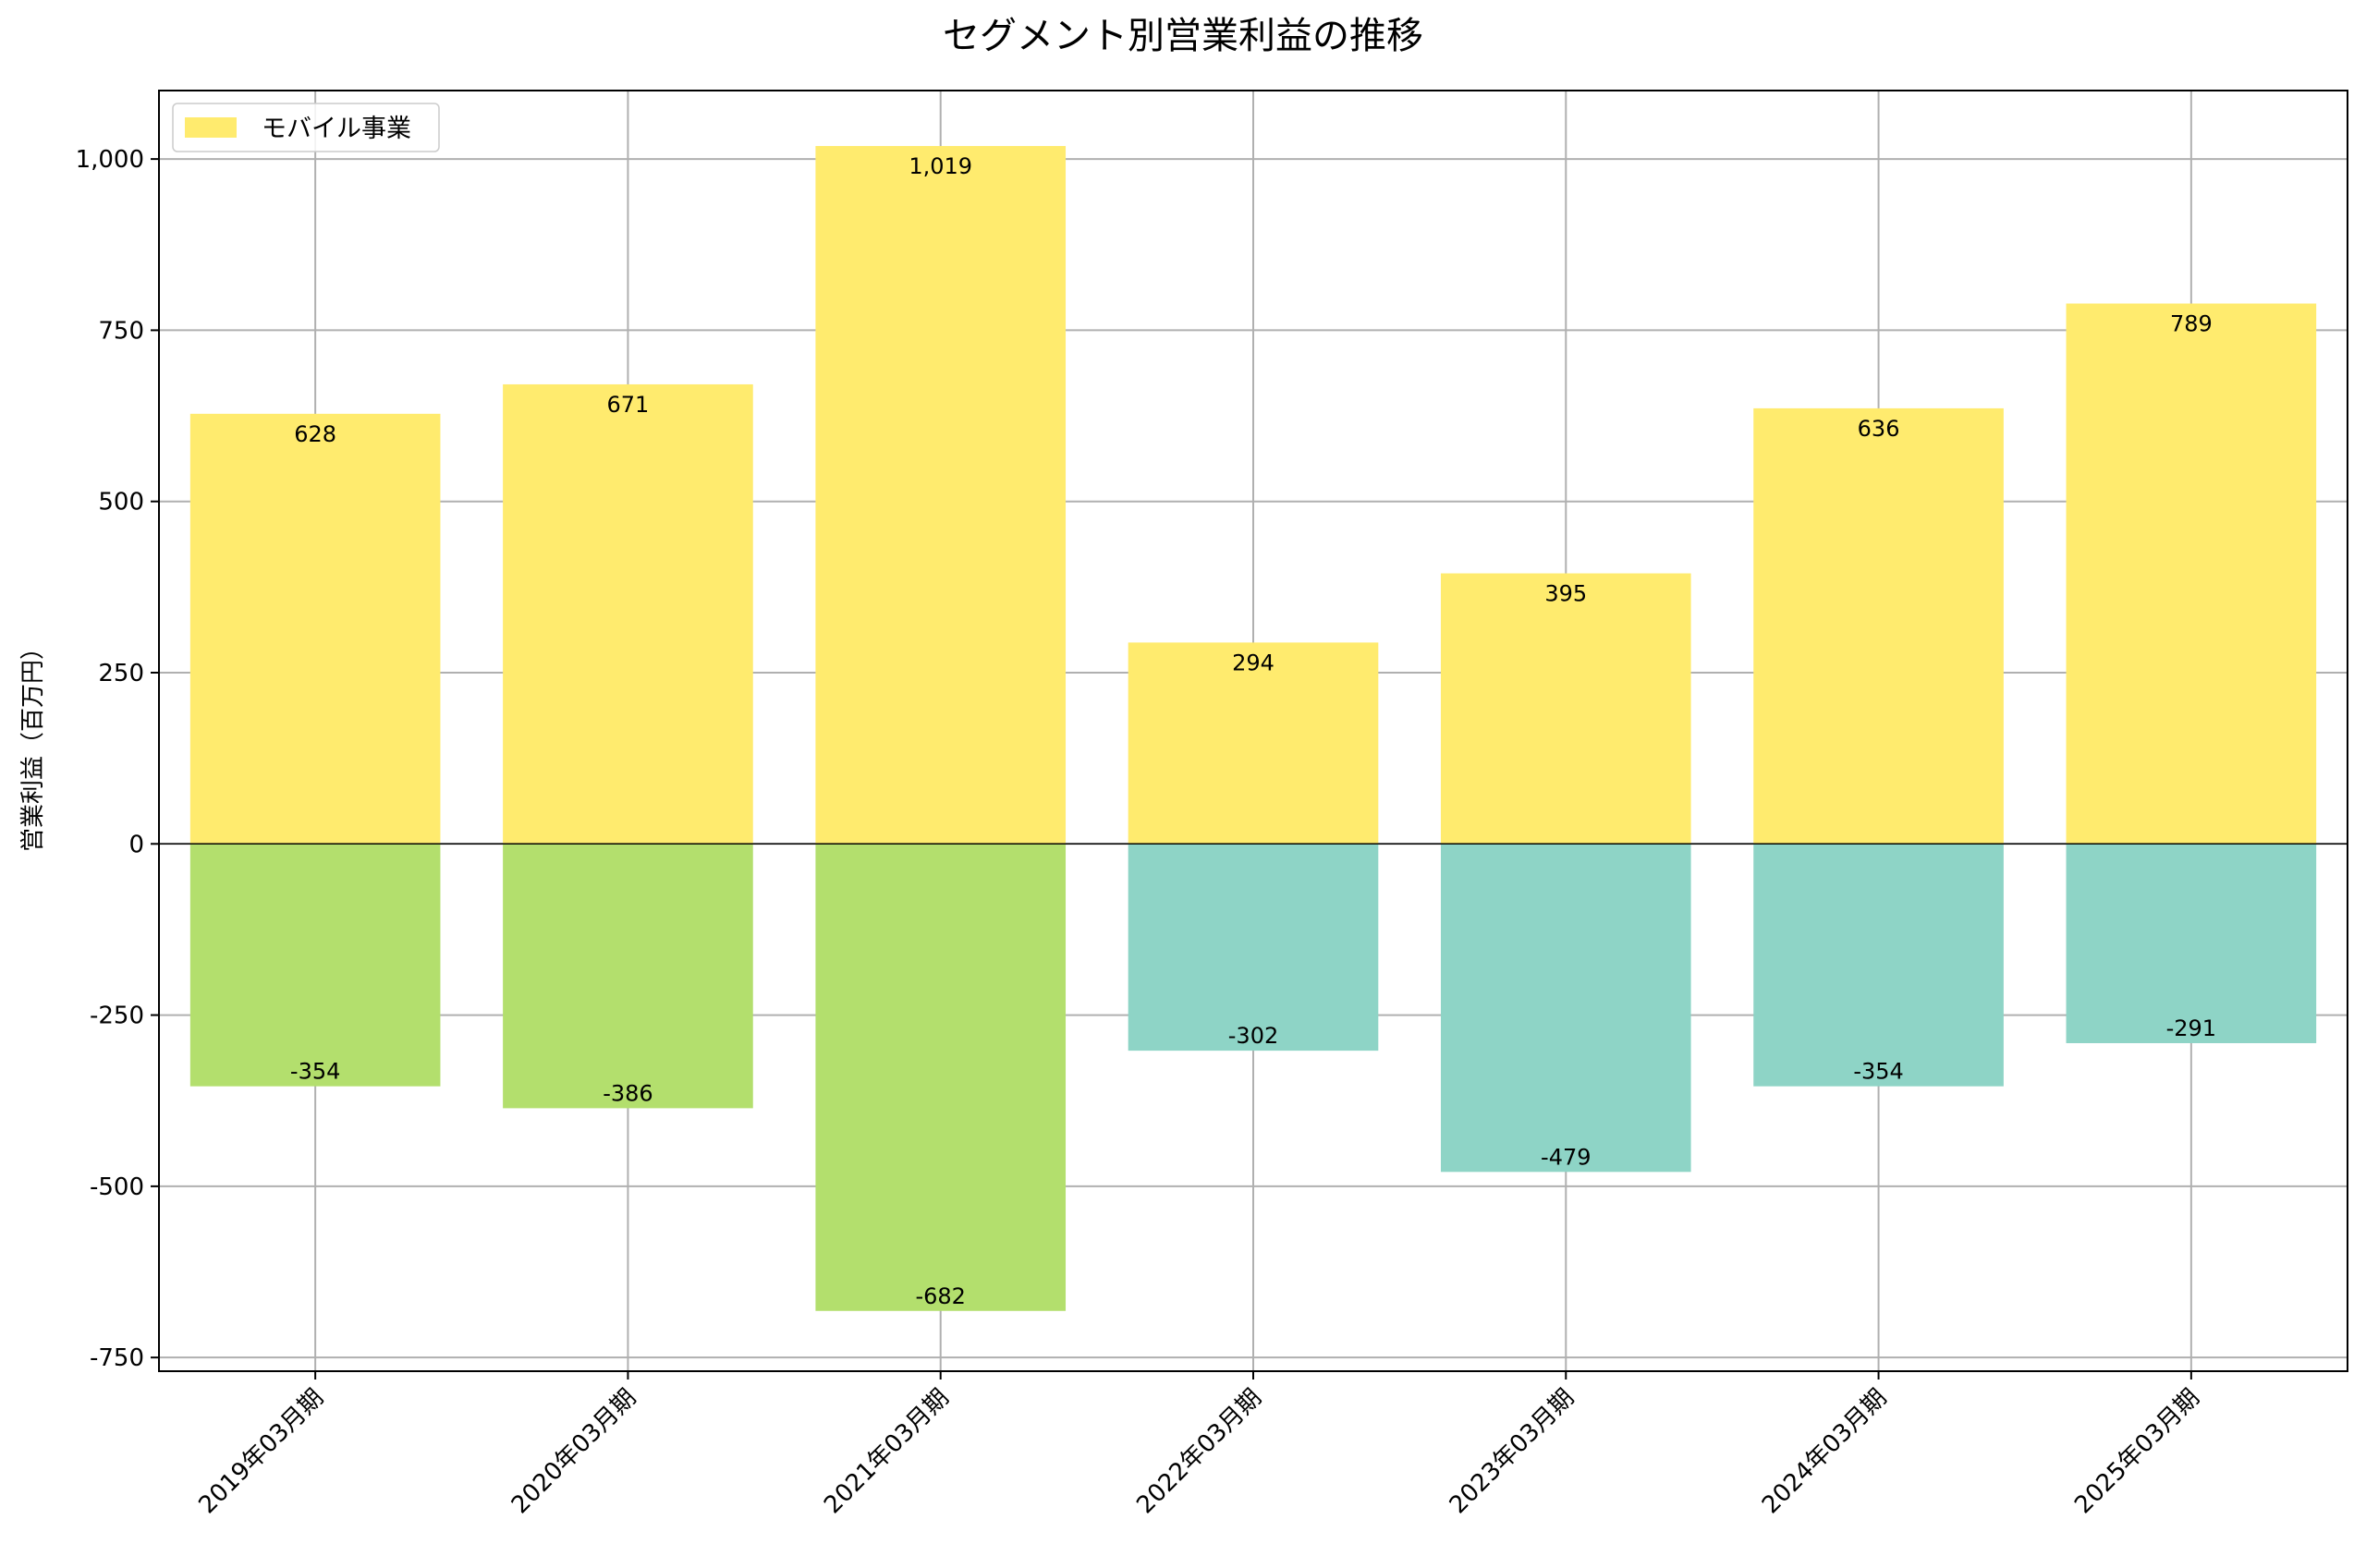 This screenshot has height=1568, width=2366. What do you see at coordinates (121, 503) in the screenshot?
I see `y-tick-label: 500` at bounding box center [121, 503].